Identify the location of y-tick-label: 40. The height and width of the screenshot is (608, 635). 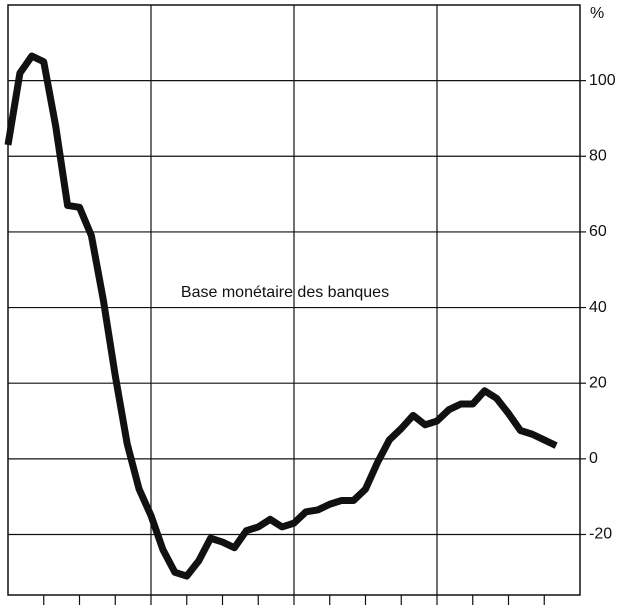
(598, 307).